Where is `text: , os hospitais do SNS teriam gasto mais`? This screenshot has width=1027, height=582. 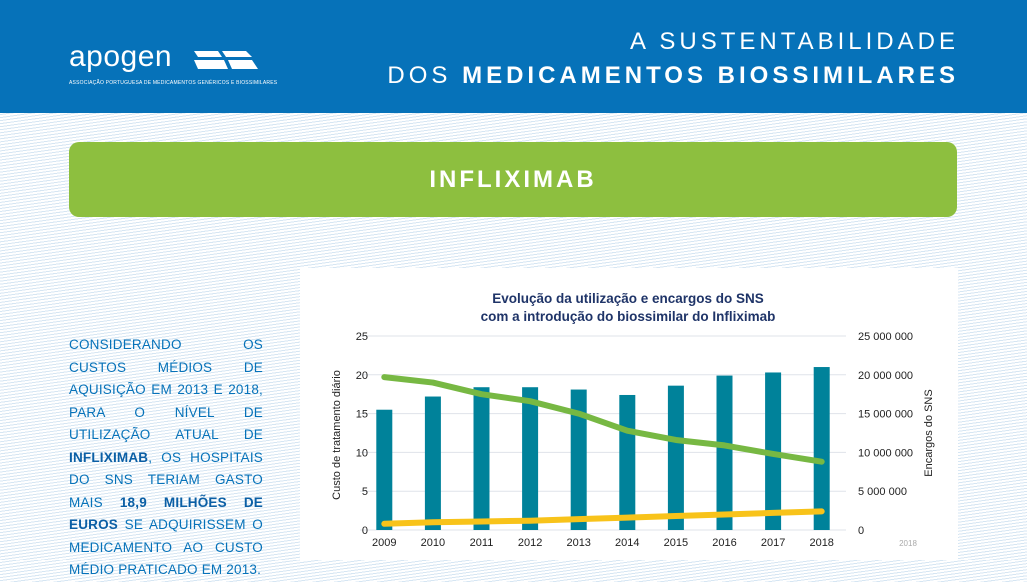 text: , os hospitais do SNS teriam gasto mais is located at coordinates (166, 479).